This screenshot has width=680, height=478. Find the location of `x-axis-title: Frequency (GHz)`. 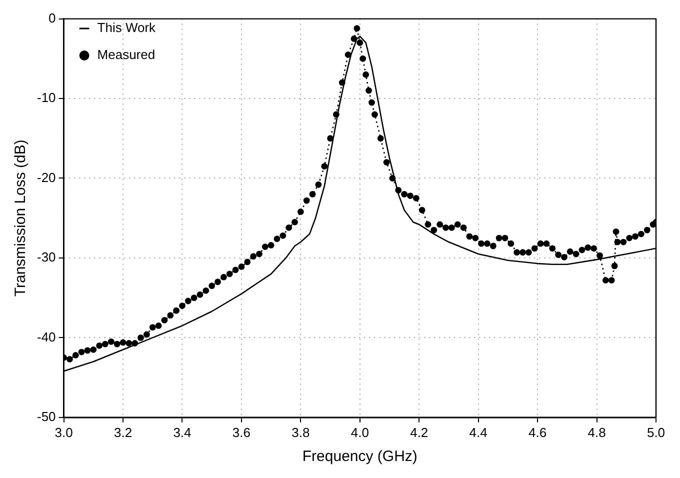

x-axis-title: Frequency (GHz) is located at coordinates (360, 457).